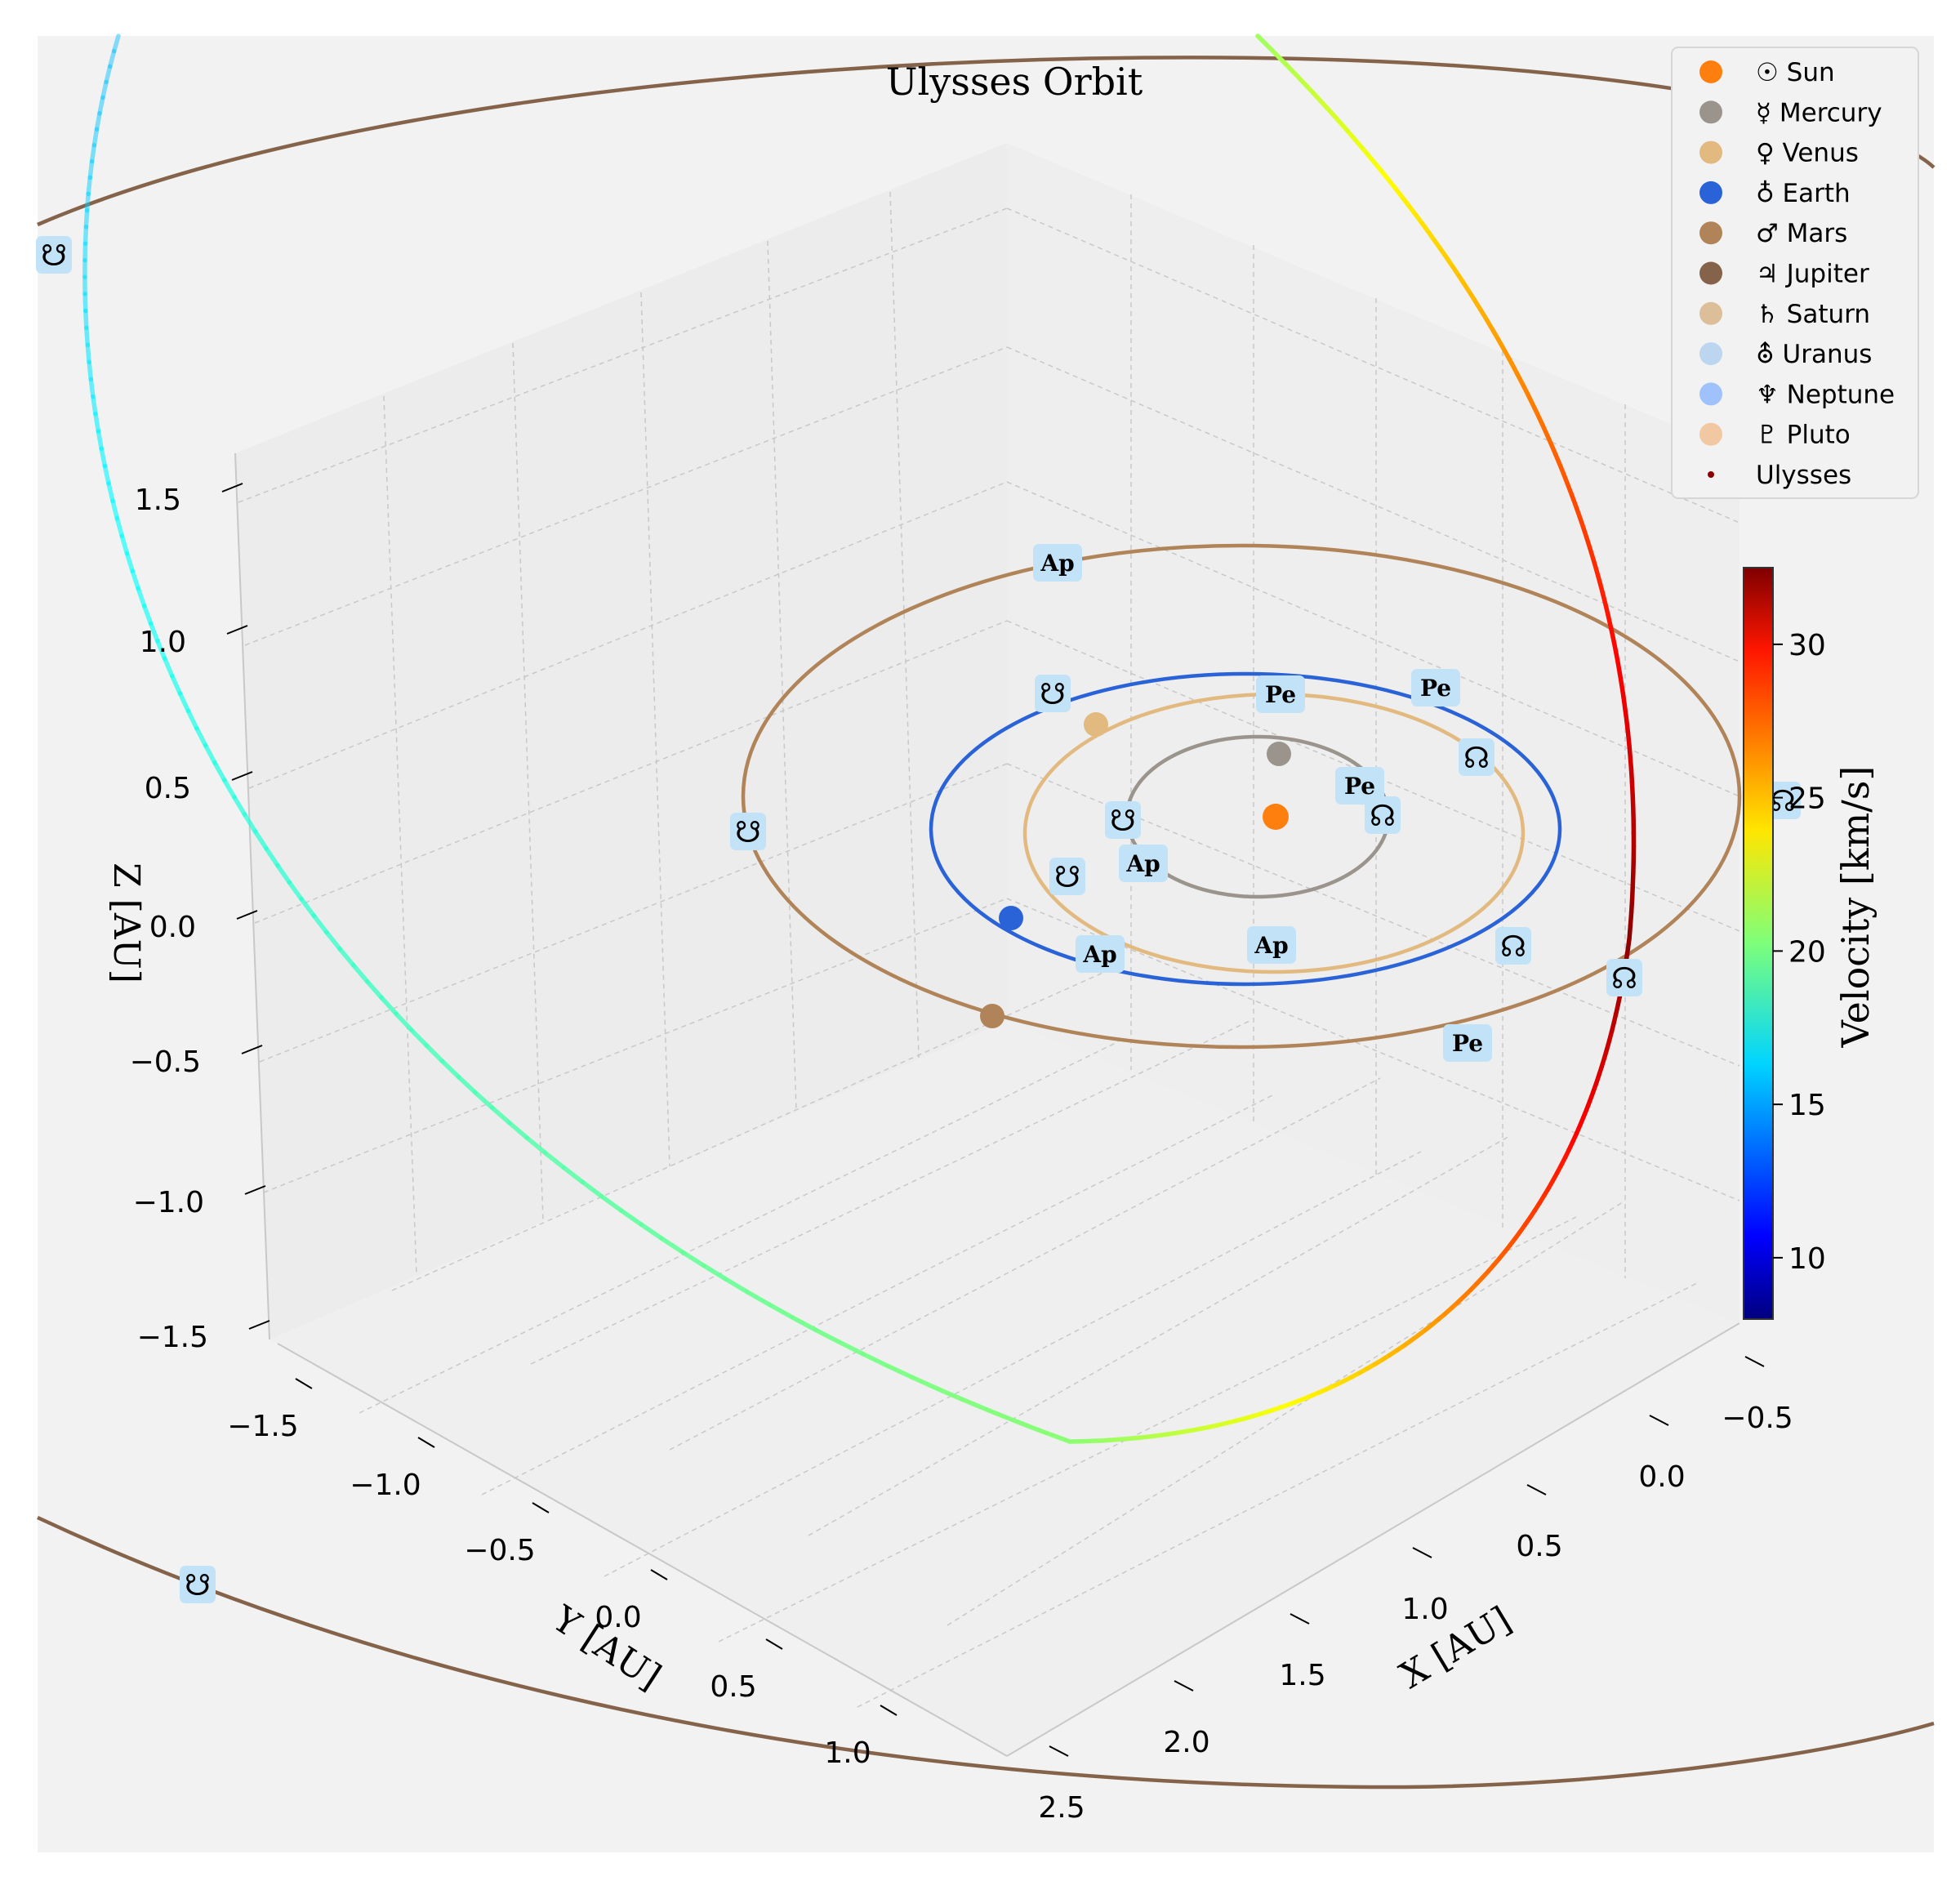 The image size is (1960, 1881). What do you see at coordinates (733, 1687) in the screenshot?
I see `y-tick-label: 0.5` at bounding box center [733, 1687].